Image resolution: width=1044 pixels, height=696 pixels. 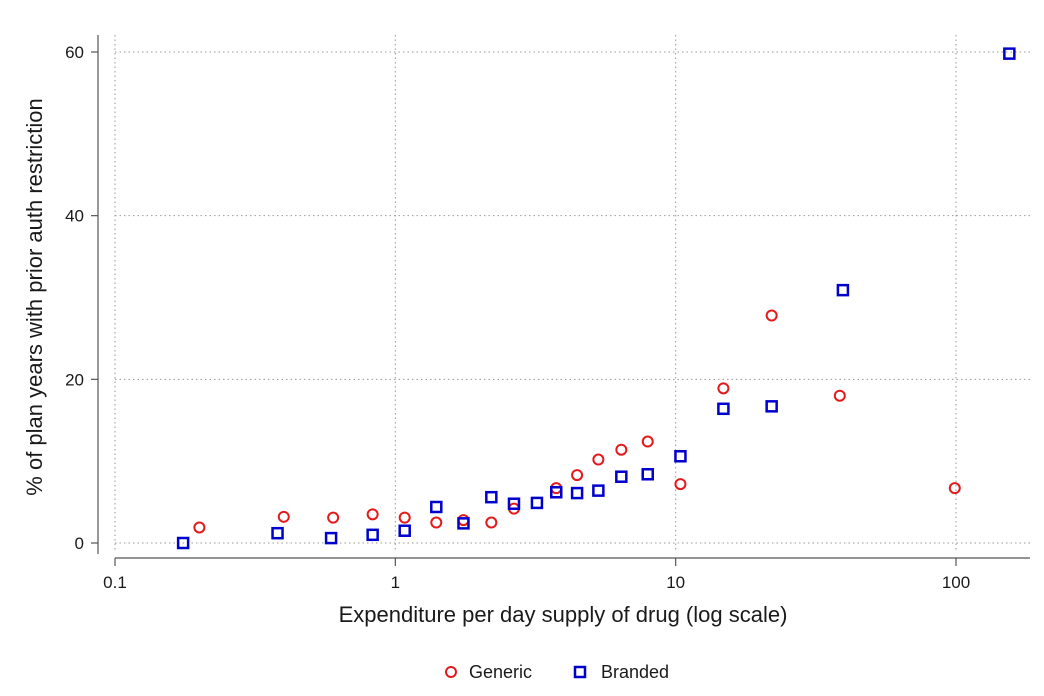 What do you see at coordinates (74, 52) in the screenshot?
I see `y-tick-label: 60` at bounding box center [74, 52].